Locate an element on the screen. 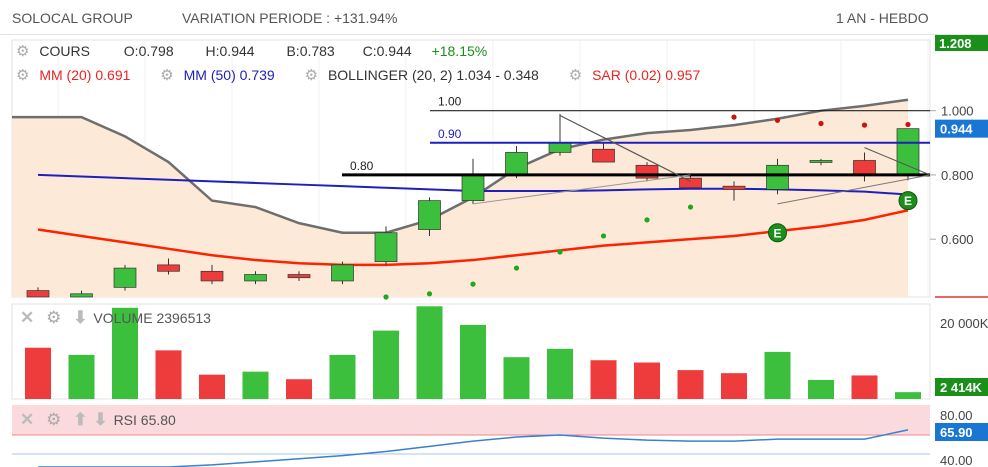 This screenshot has height=467, width=988. volume-current-label: 2 414K is located at coordinates (961, 387).